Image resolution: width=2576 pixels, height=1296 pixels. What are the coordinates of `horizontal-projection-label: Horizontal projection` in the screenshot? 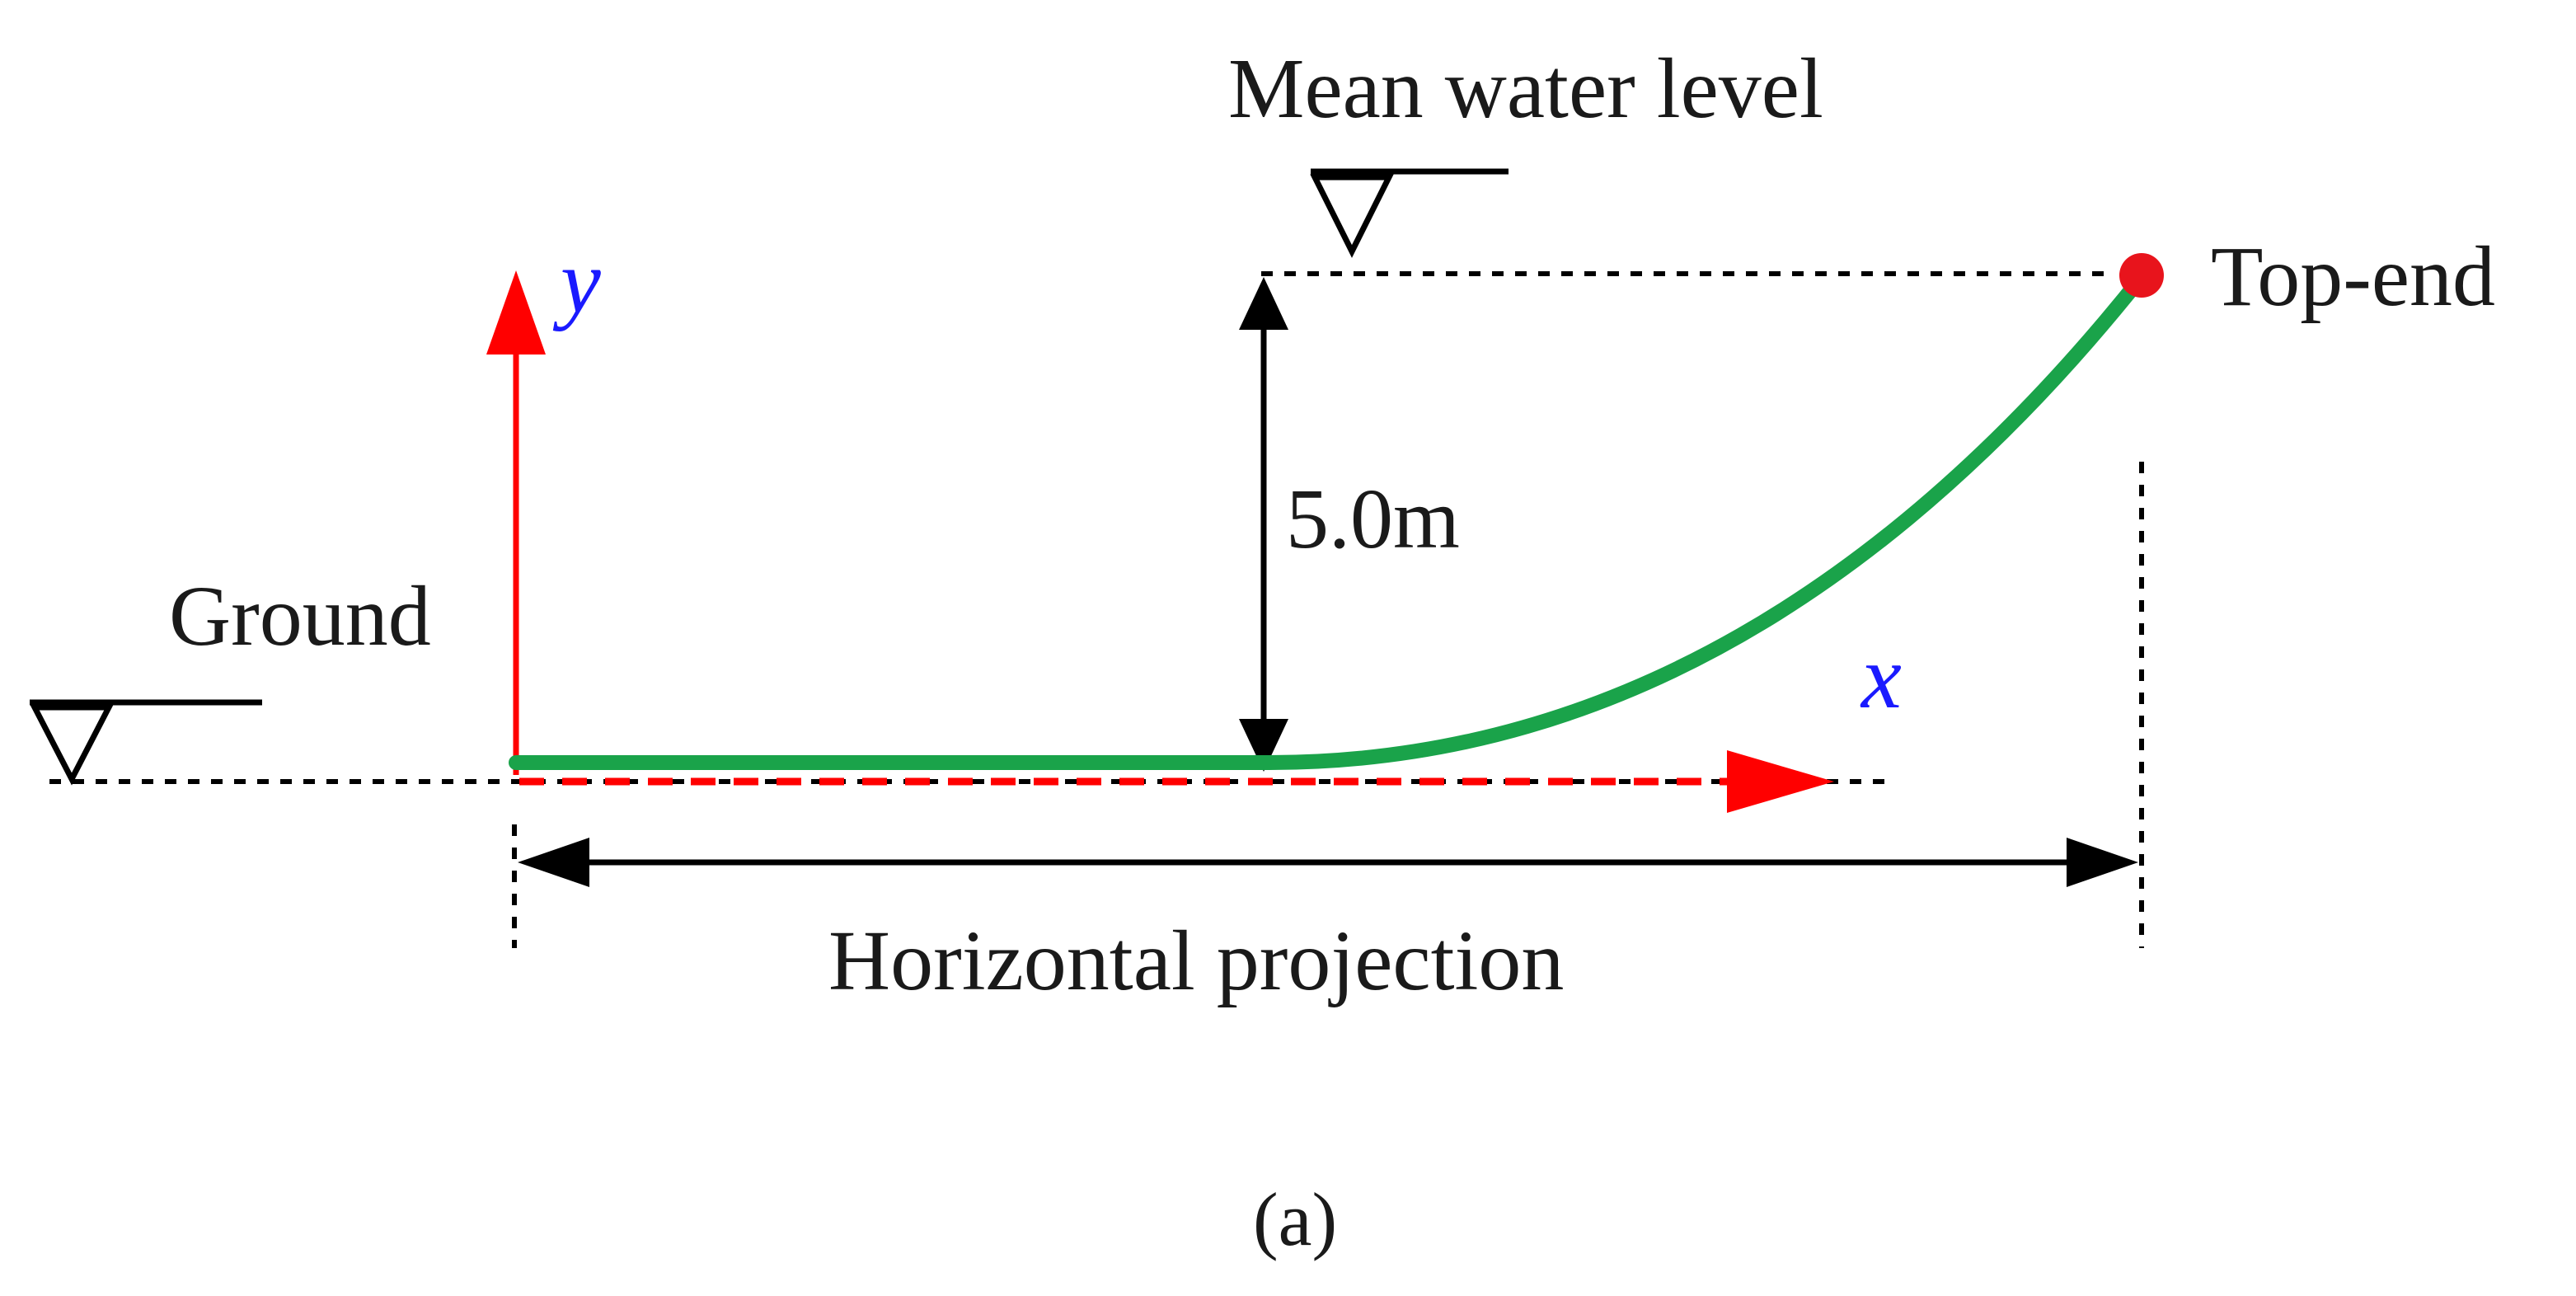 It's located at (1196, 961).